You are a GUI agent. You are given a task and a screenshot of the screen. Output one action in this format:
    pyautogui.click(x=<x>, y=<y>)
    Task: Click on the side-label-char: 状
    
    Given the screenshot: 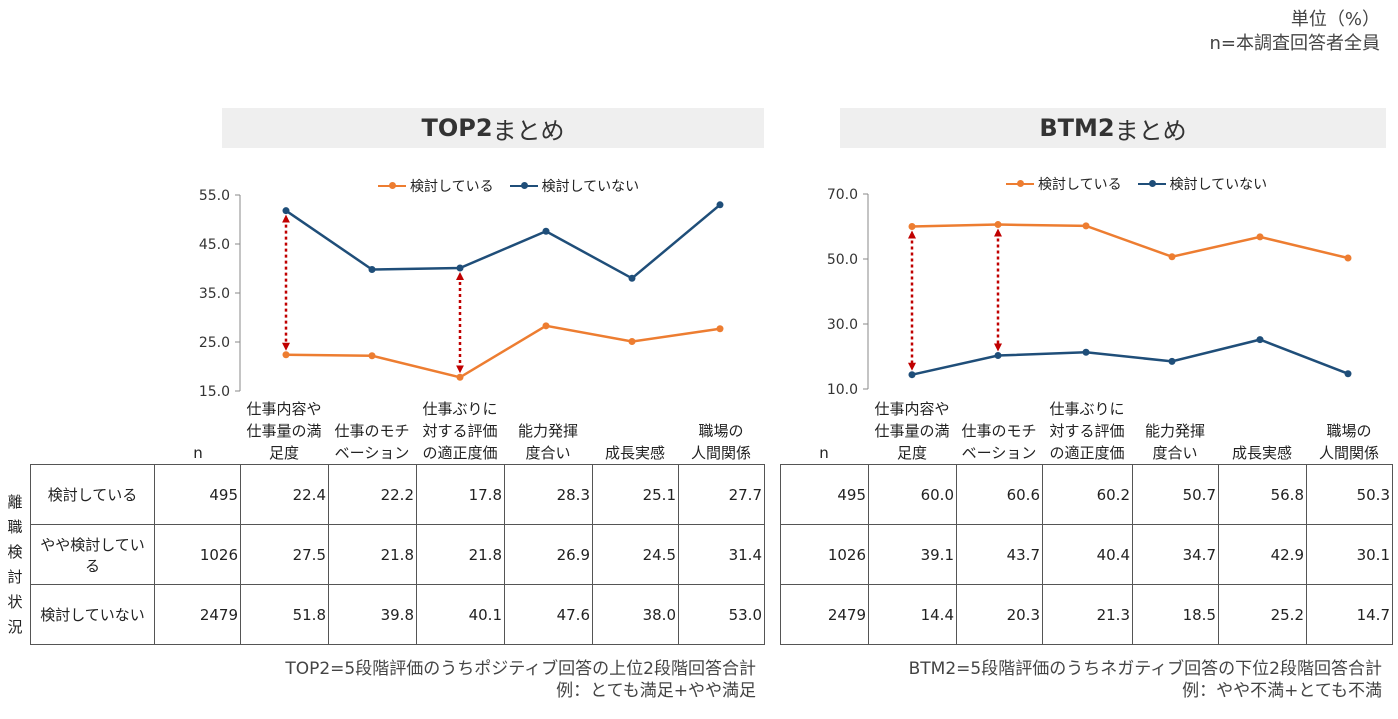 What is the action you would take?
    pyautogui.click(x=15, y=602)
    